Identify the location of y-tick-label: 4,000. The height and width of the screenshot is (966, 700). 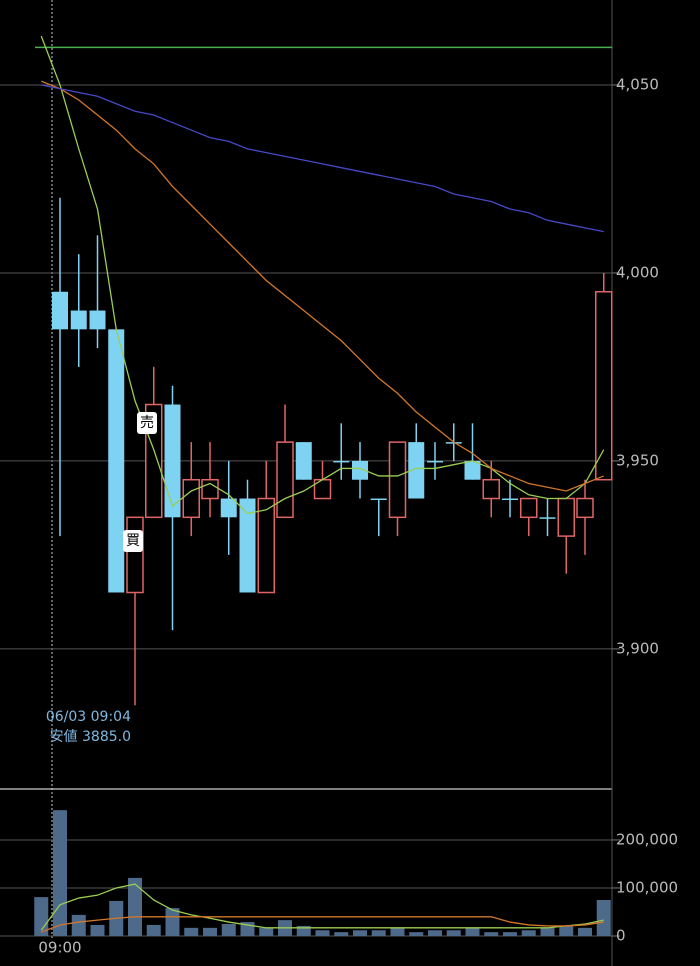
(637, 272).